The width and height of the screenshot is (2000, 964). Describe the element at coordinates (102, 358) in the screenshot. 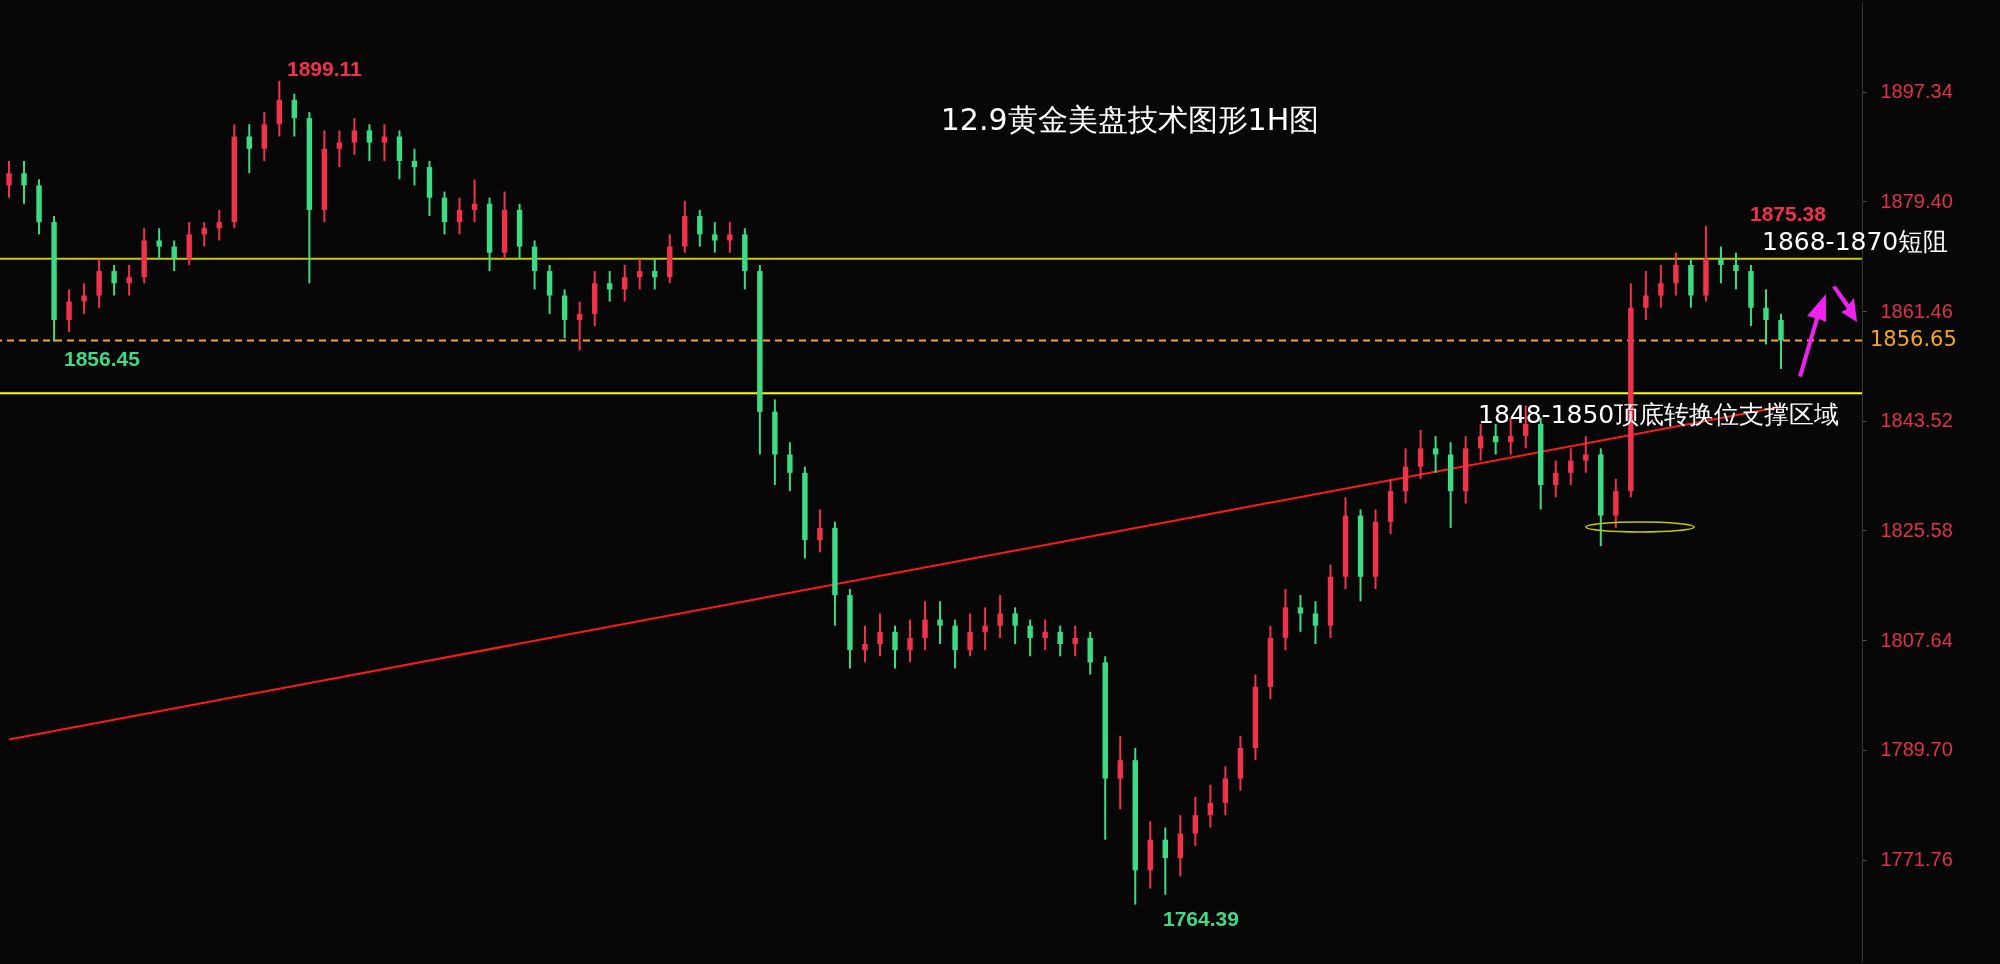

I see `annotation: 1856.45` at that location.